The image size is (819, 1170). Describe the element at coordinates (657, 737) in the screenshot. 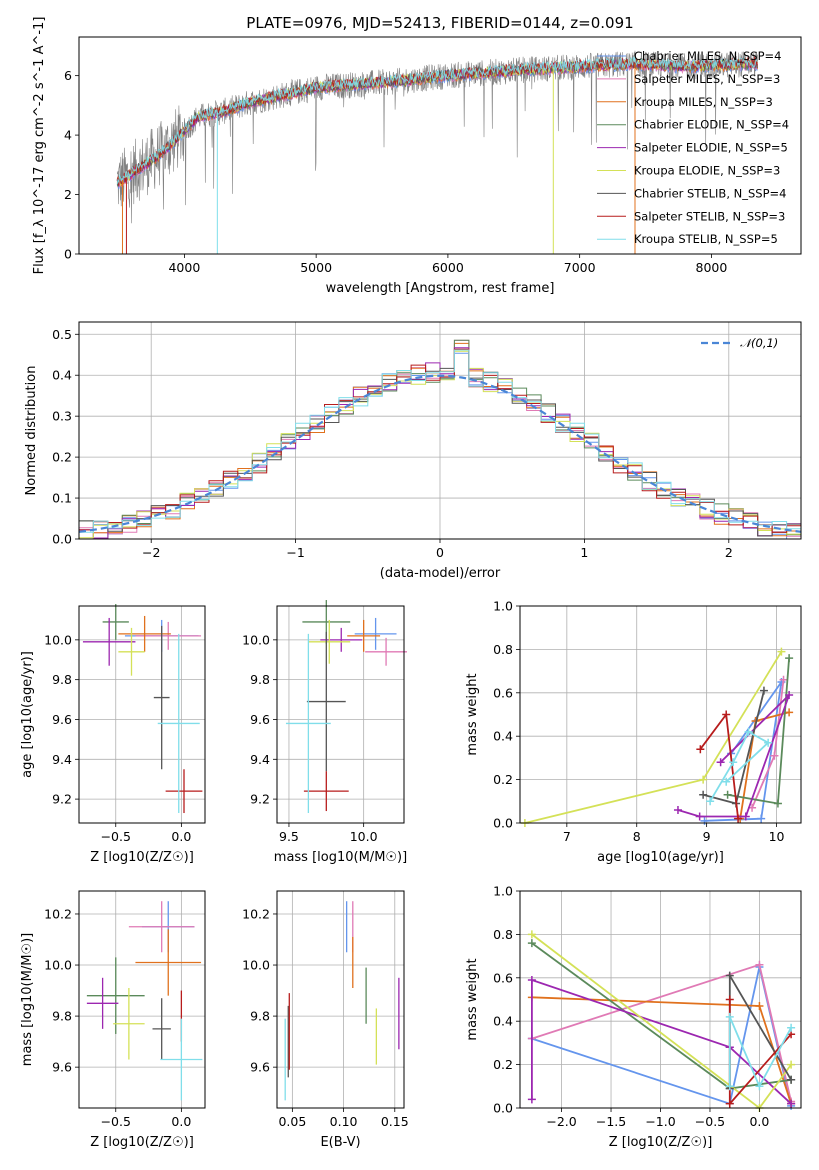

I see `plot-area-weight-vs-age` at that location.